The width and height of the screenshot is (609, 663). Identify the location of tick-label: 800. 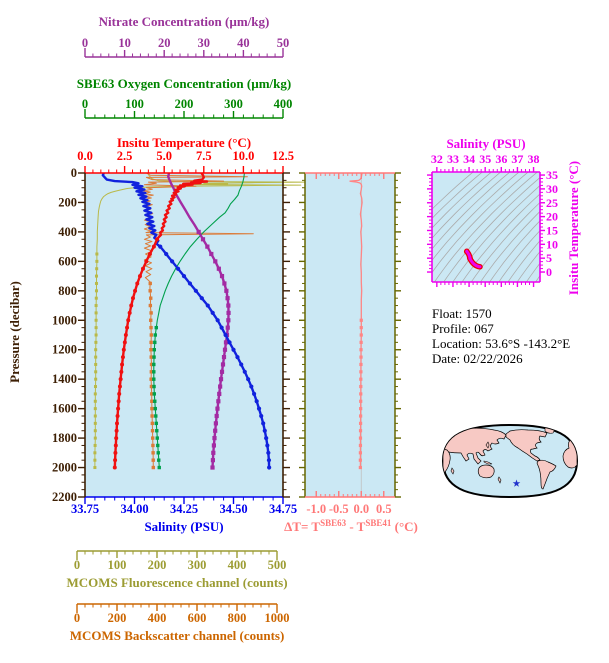
(67, 291).